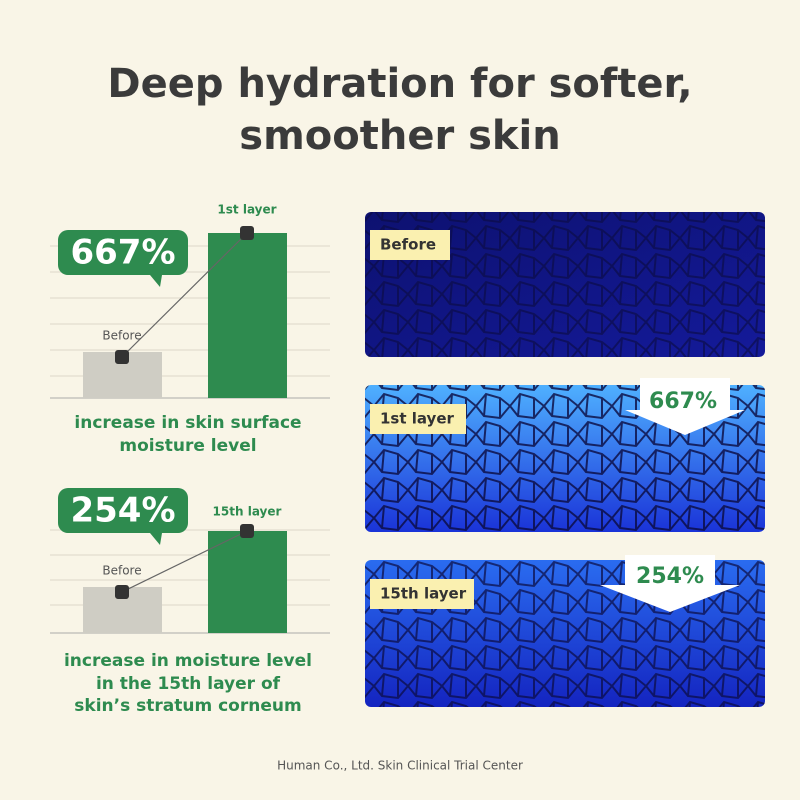  What do you see at coordinates (187, 706) in the screenshot?
I see `caption: skin’s stratum corneum` at bounding box center [187, 706].